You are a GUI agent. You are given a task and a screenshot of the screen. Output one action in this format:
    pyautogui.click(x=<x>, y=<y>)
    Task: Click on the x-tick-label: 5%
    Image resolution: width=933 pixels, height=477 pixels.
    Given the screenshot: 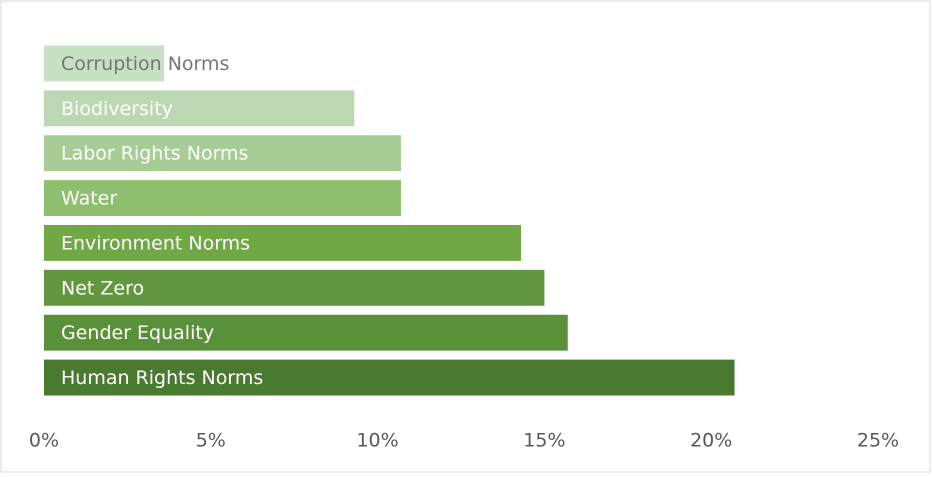 What is the action you would take?
    pyautogui.click(x=211, y=441)
    